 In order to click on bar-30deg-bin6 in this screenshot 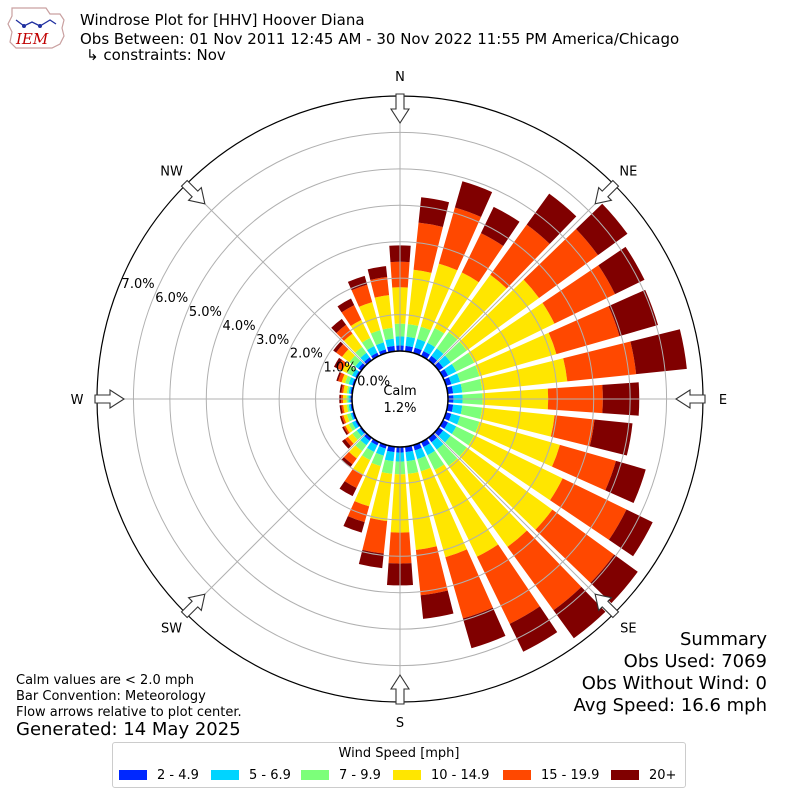, I will do `click(500, 226)`.